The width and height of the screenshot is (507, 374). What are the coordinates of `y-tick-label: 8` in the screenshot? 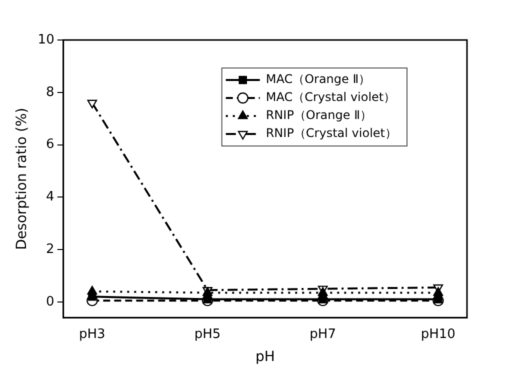 It's located at (50, 92).